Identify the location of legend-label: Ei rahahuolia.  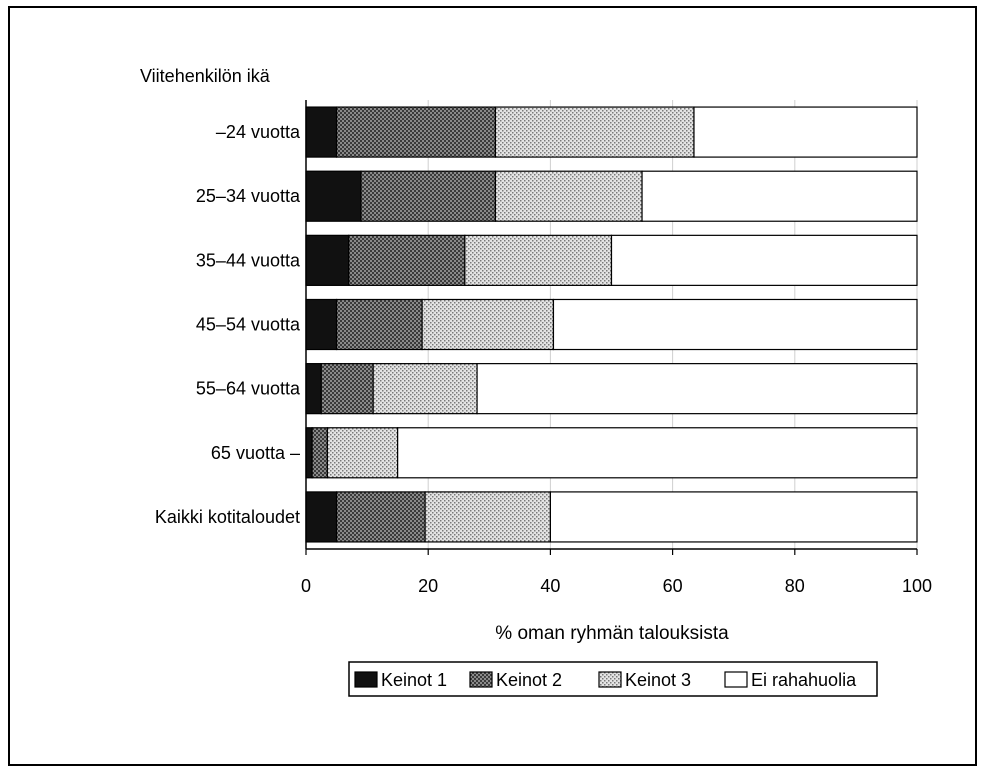
(804, 680).